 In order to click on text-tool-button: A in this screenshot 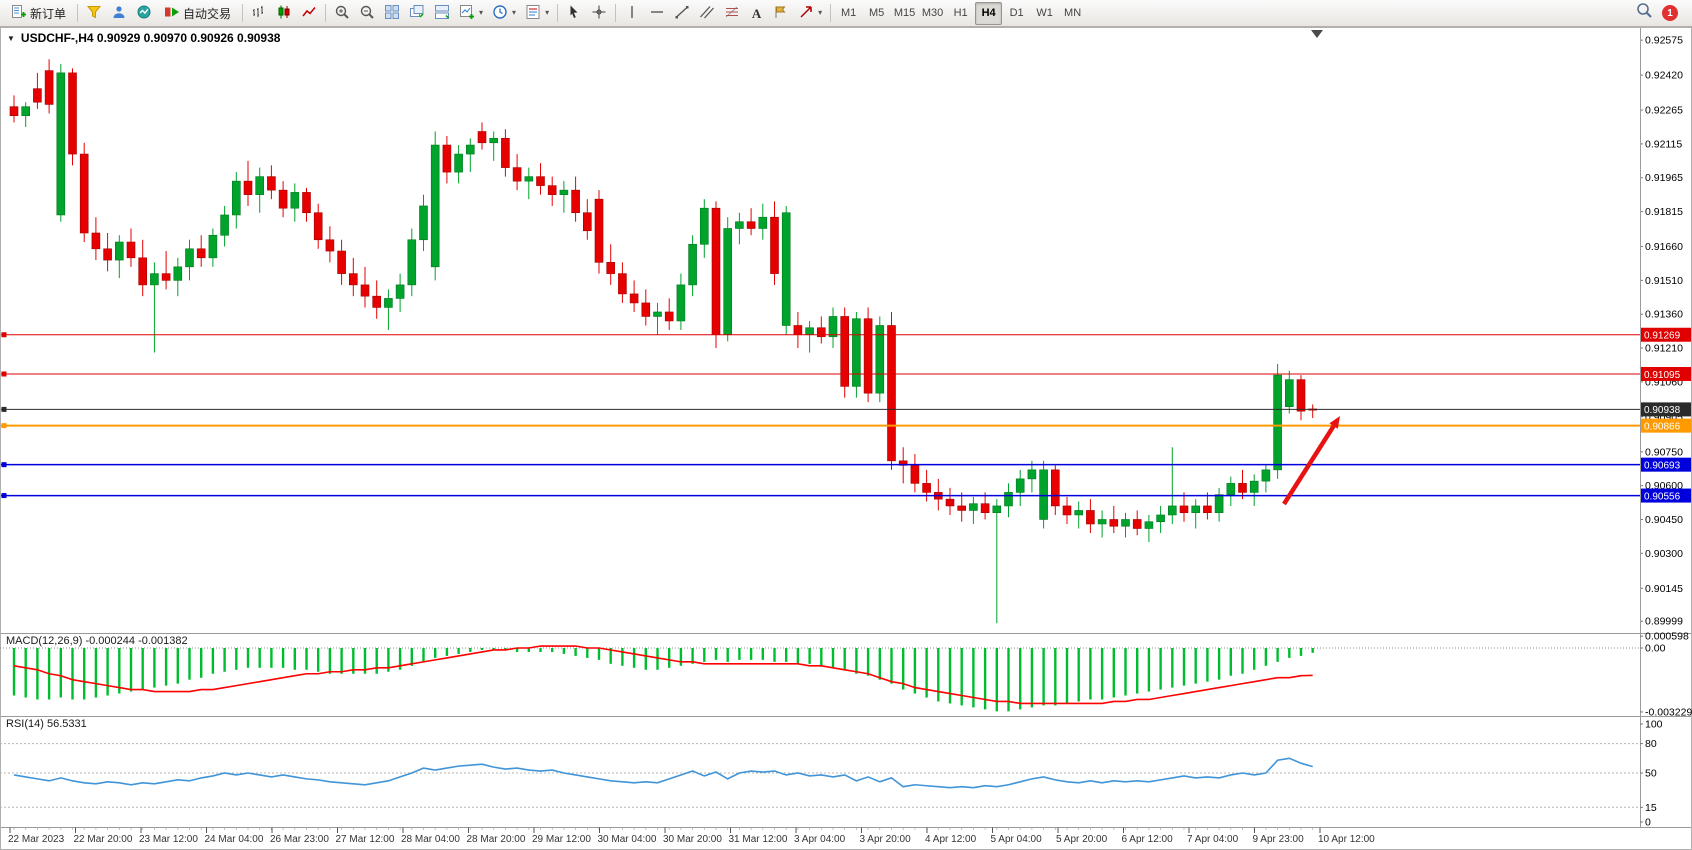, I will do `click(756, 13)`.